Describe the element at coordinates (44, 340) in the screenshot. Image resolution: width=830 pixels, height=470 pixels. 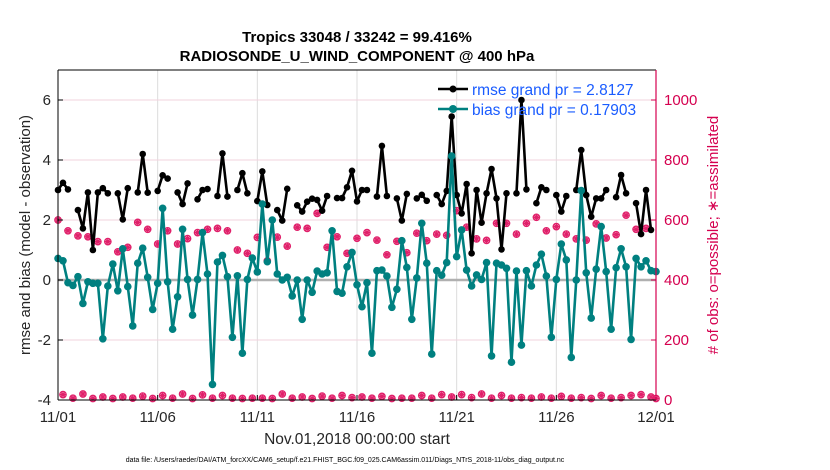
I see `y-tick-label: -2` at that location.